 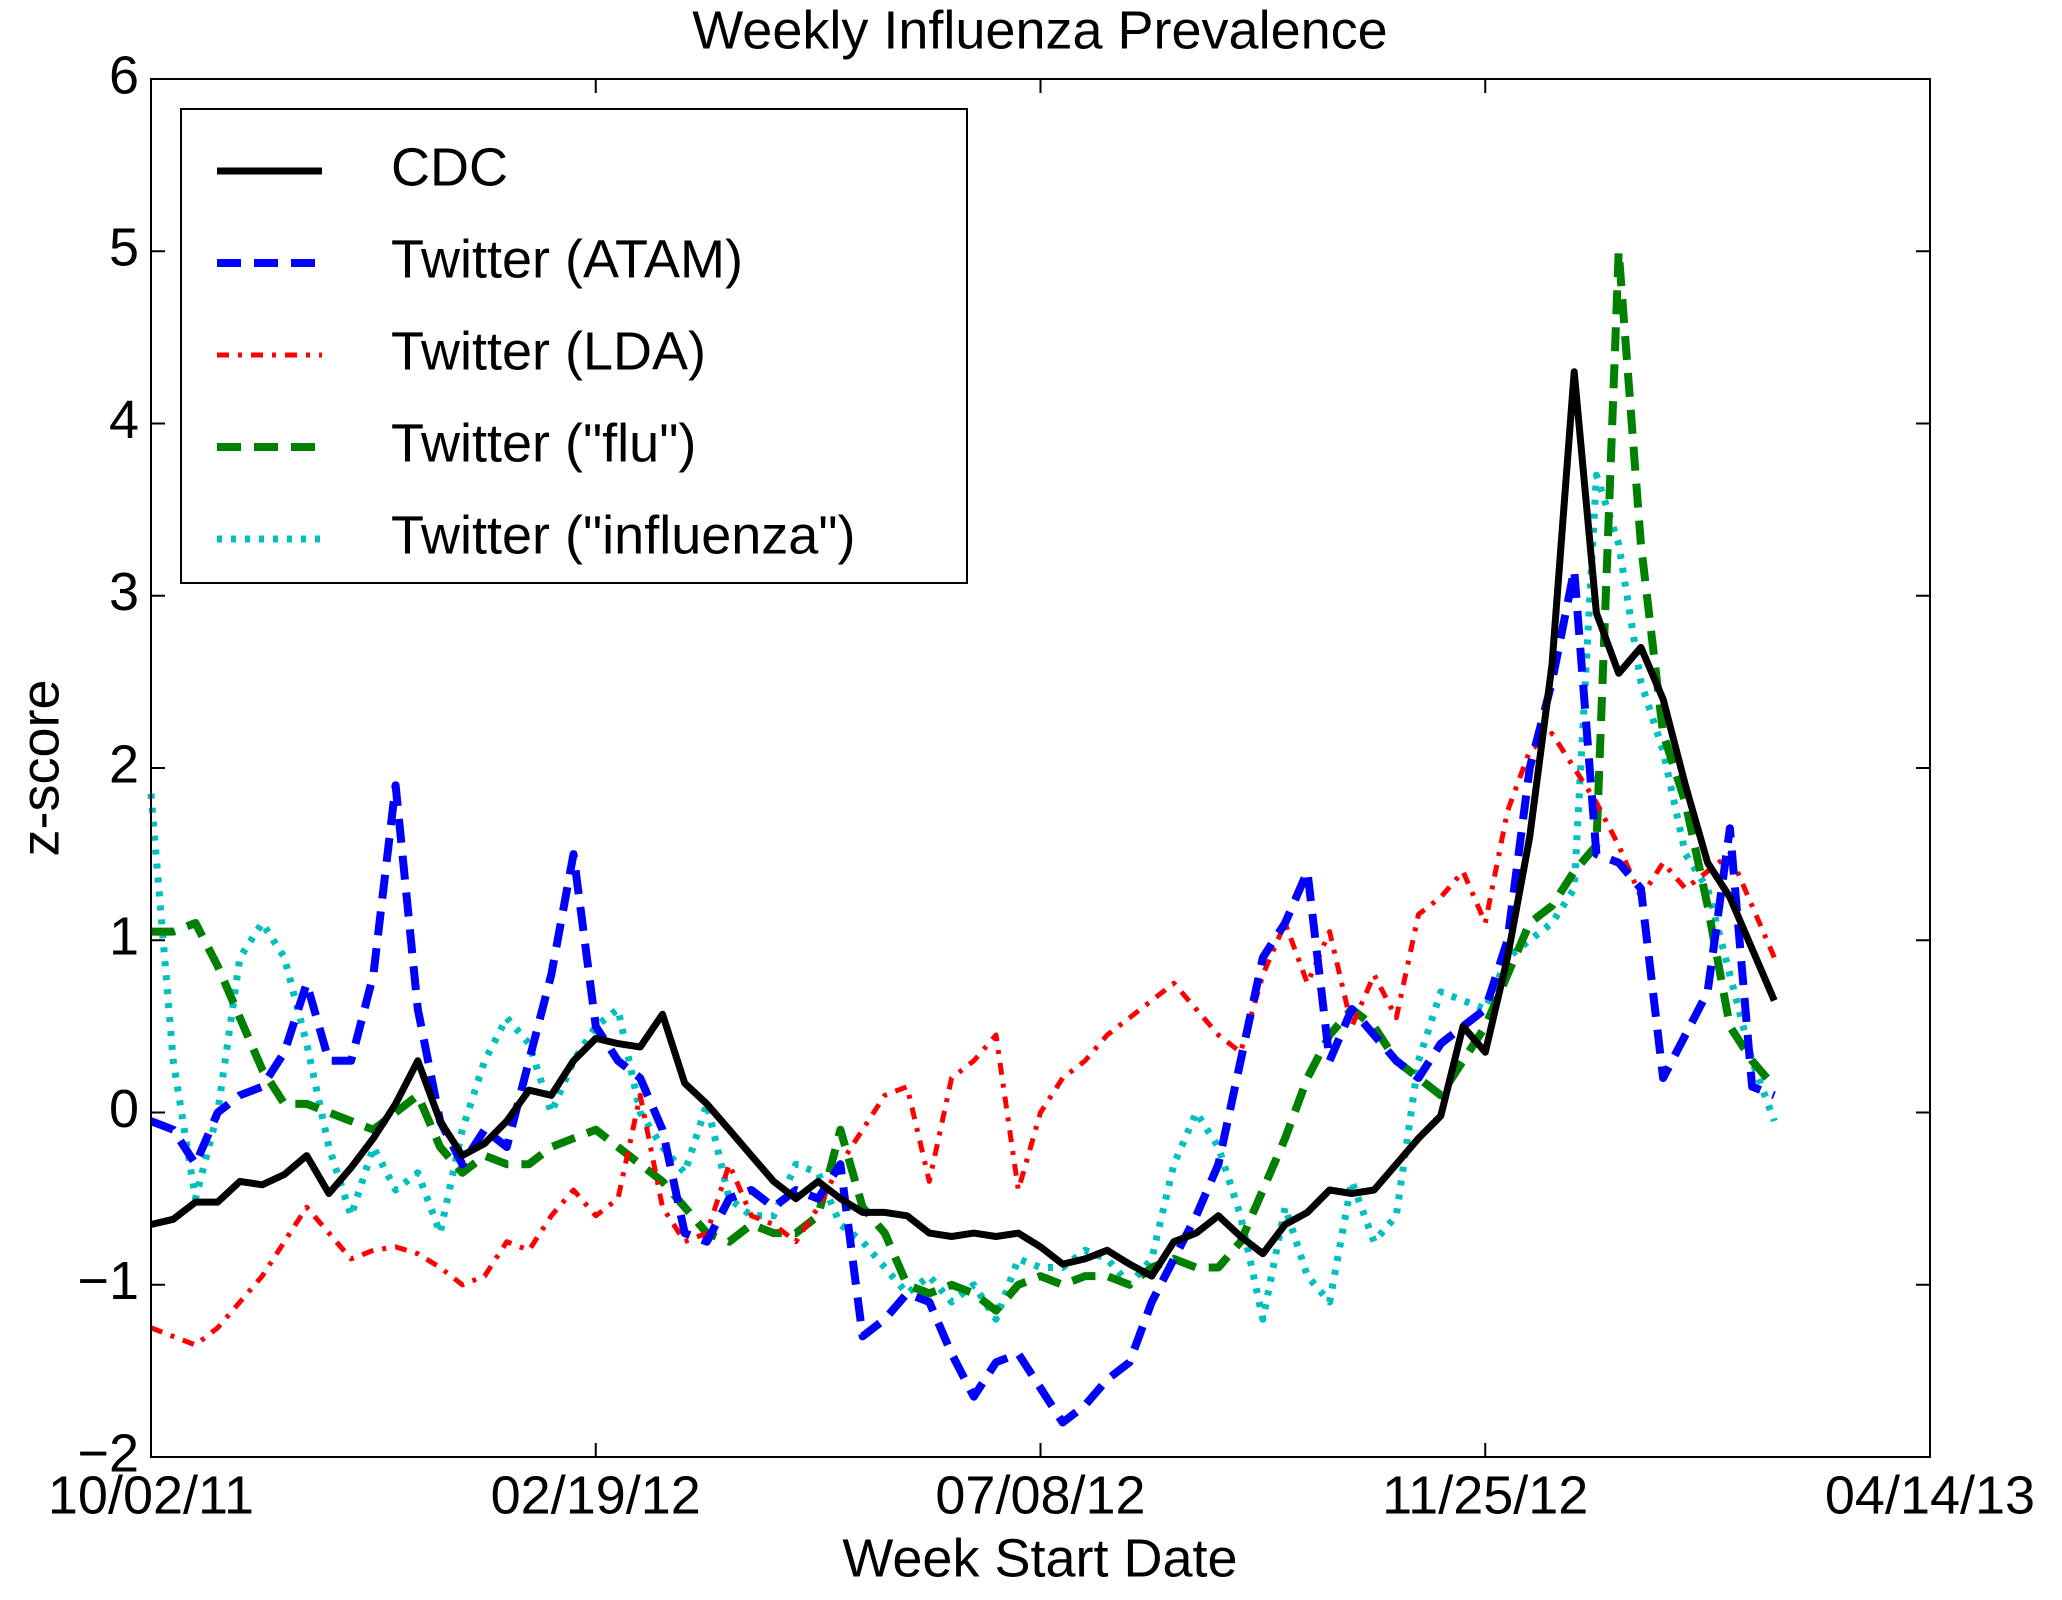 I want to click on y-tick-label: 6, so click(x=124, y=75).